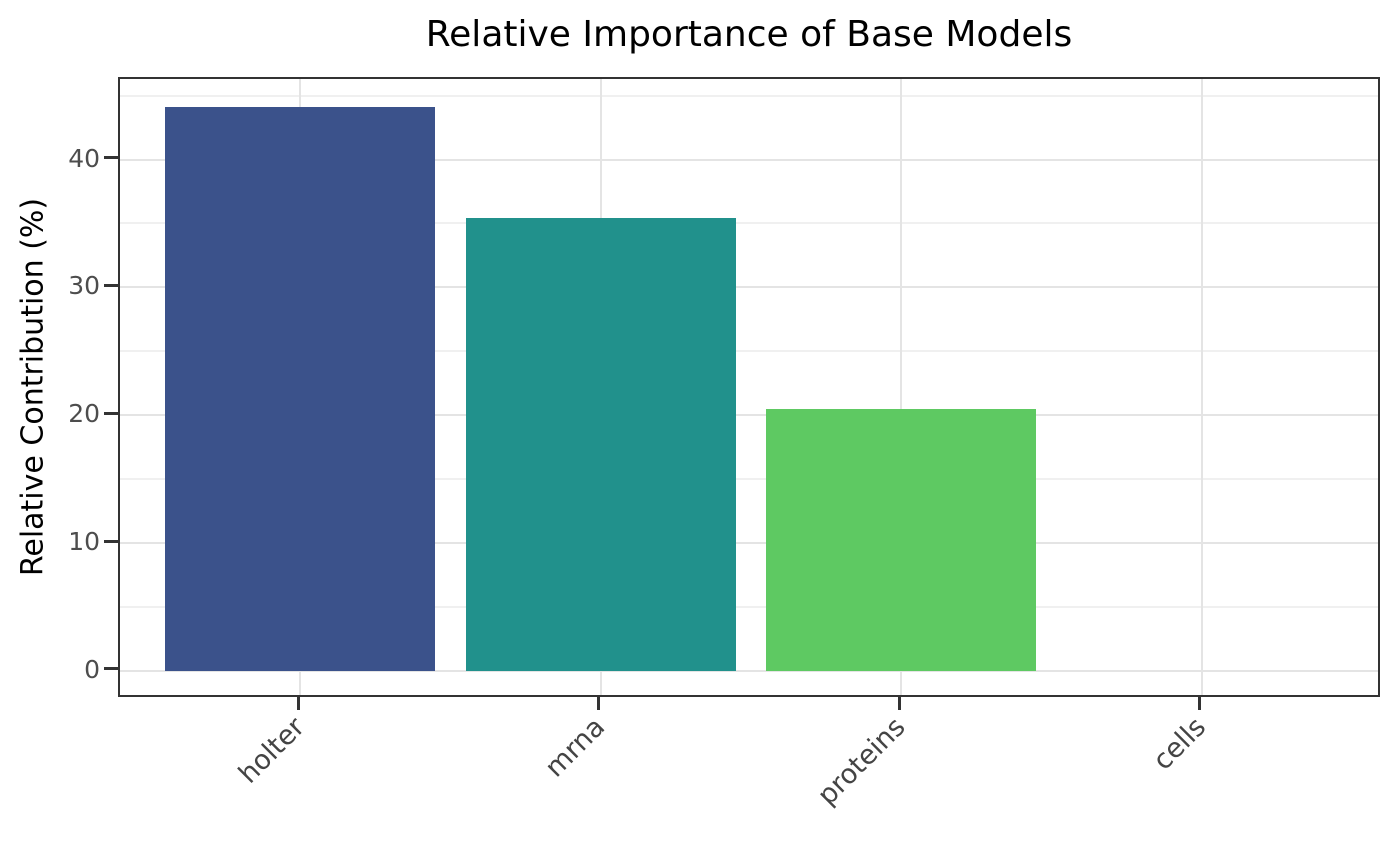  I want to click on y-axis-label: Relative Contribution (%), so click(33, 387).